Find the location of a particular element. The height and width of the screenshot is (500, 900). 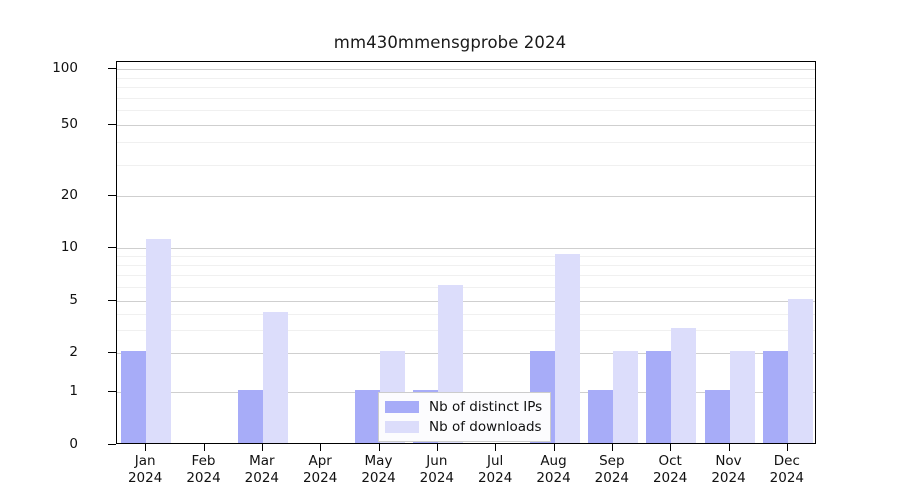

x-axis-tick-label: Apr 2024 is located at coordinates (320, 470).